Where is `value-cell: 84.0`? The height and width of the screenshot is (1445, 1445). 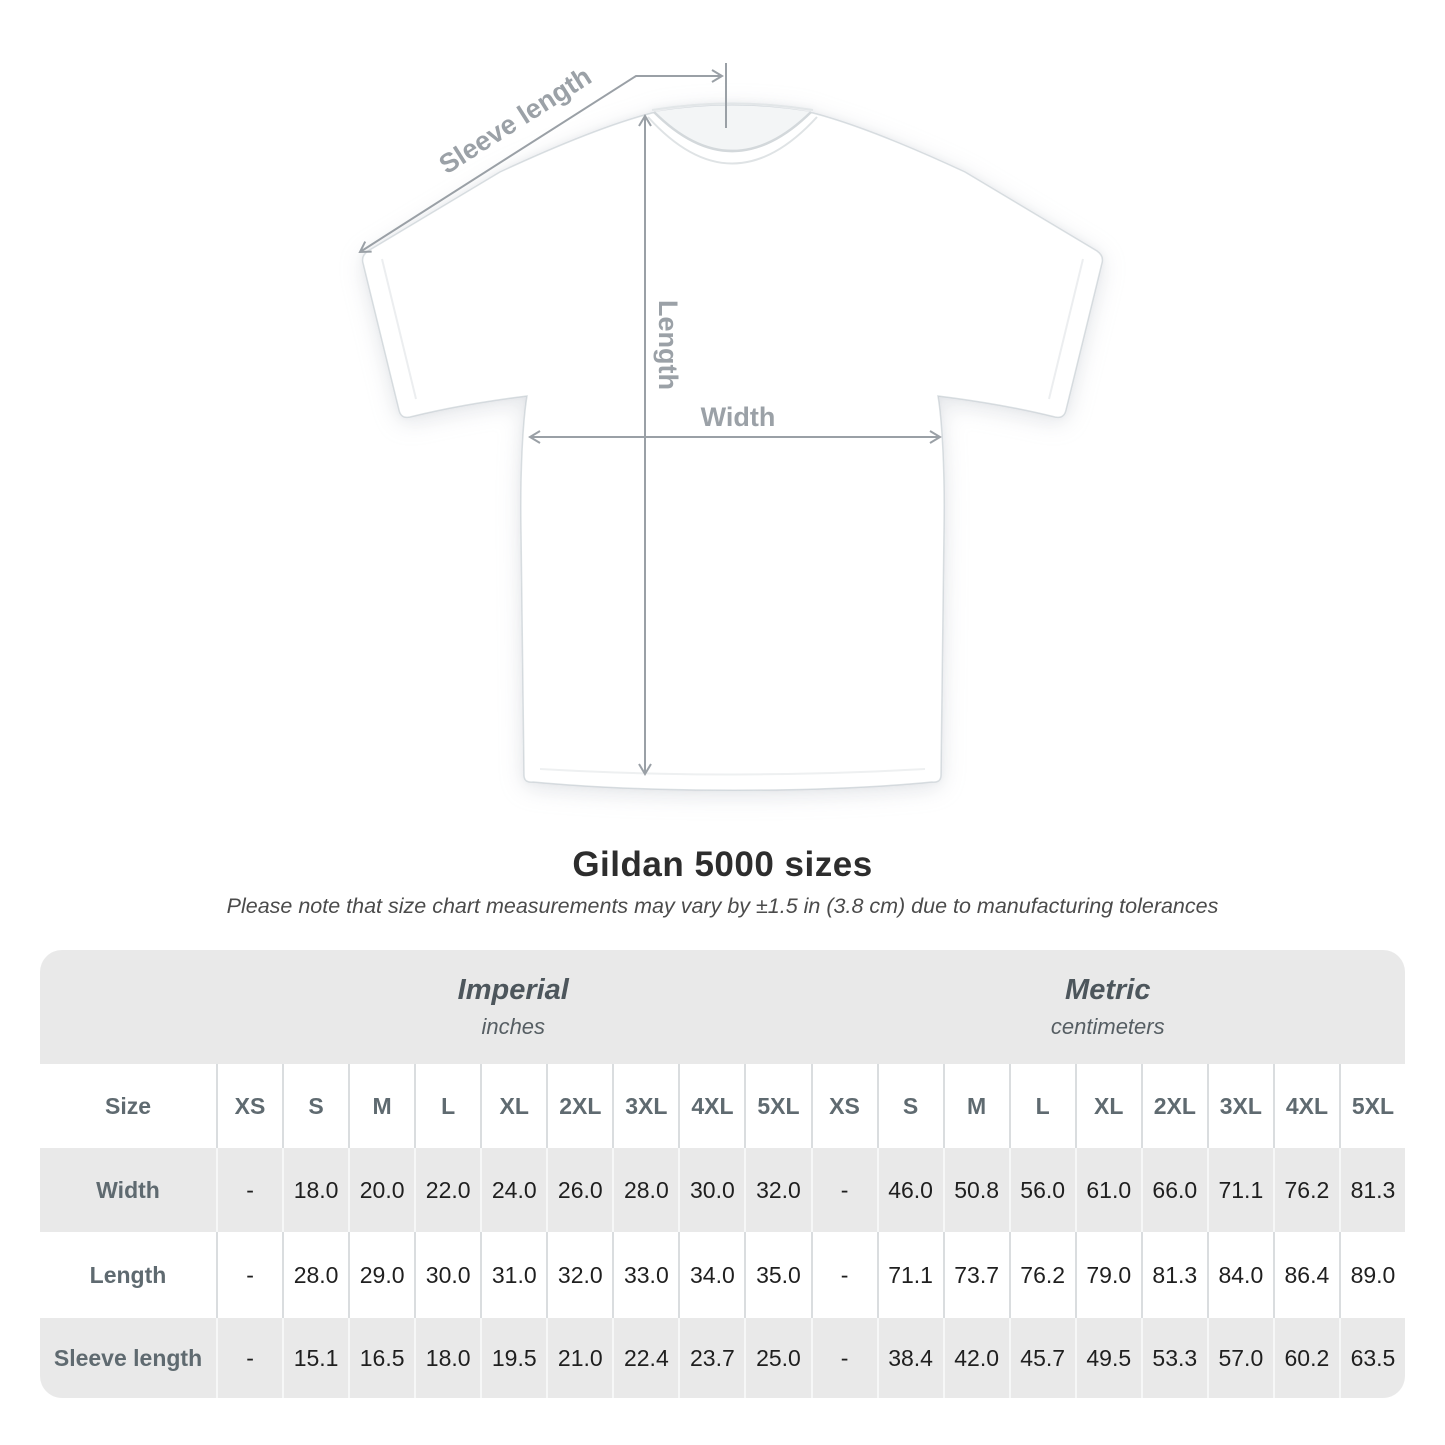 value-cell: 84.0 is located at coordinates (1239, 1275).